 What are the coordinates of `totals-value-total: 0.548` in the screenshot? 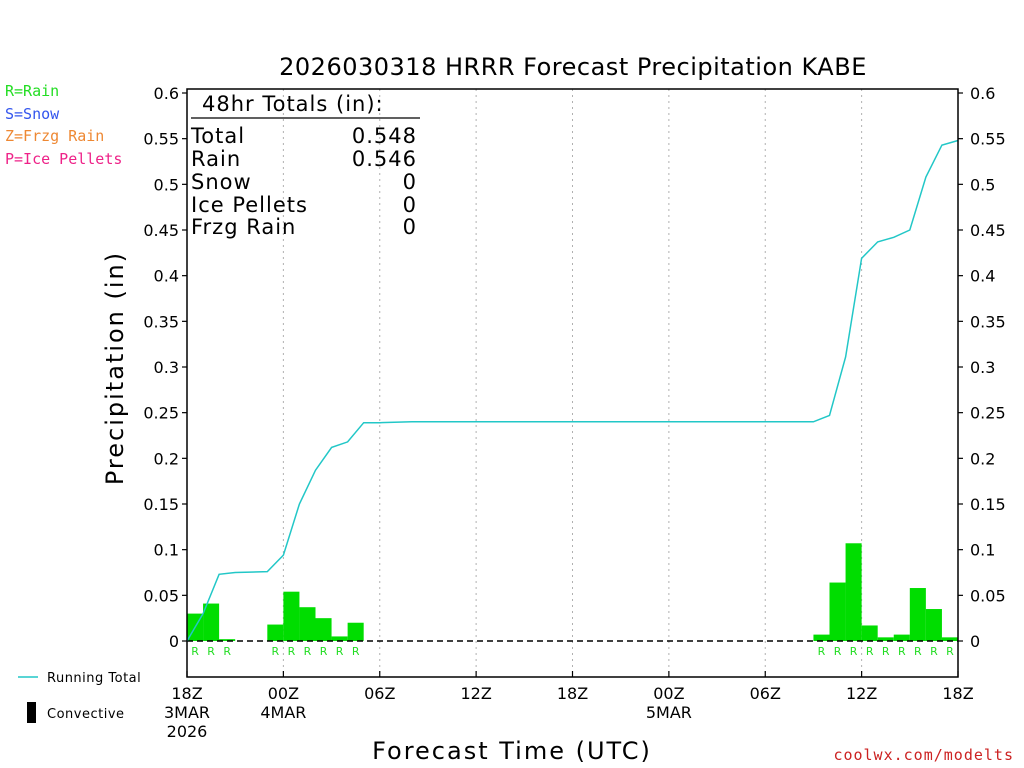 It's located at (384, 136).